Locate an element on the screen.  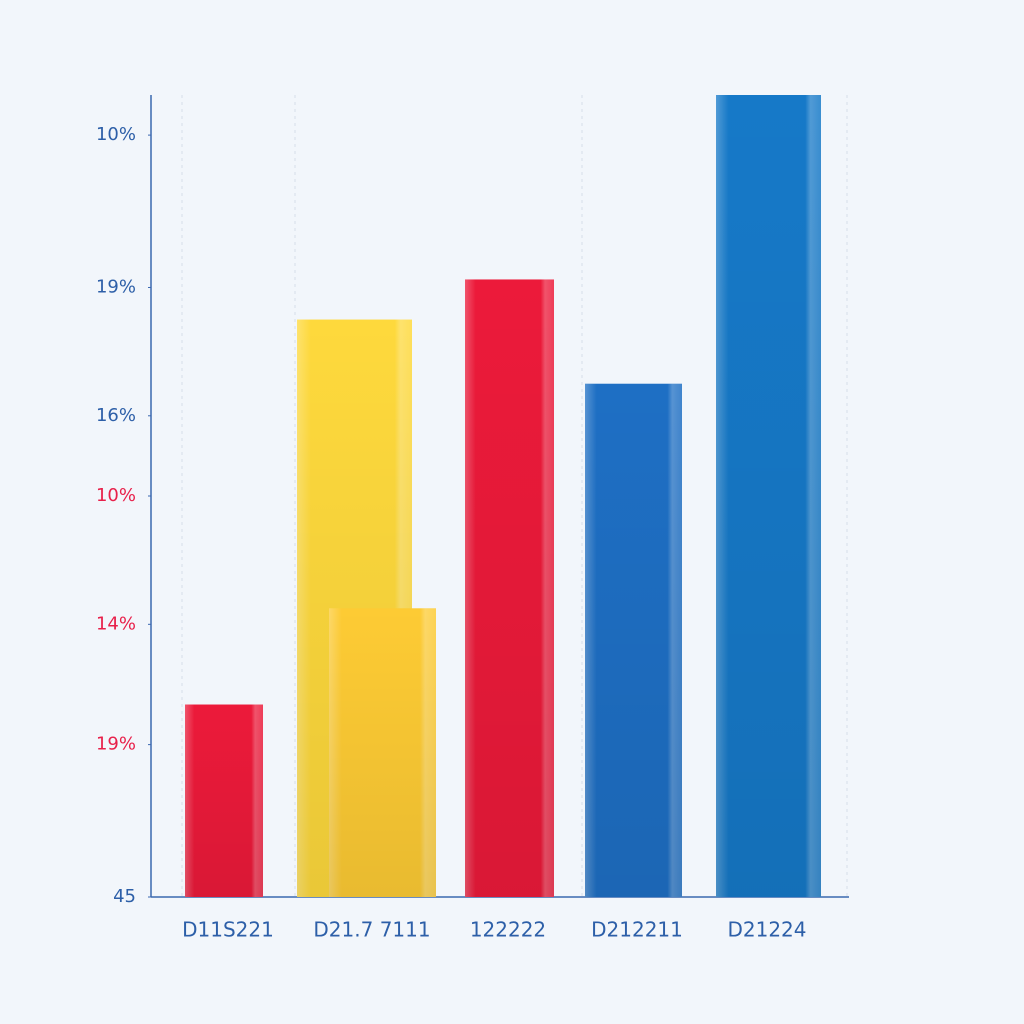
x-tick-label: D212211 is located at coordinates (637, 930).